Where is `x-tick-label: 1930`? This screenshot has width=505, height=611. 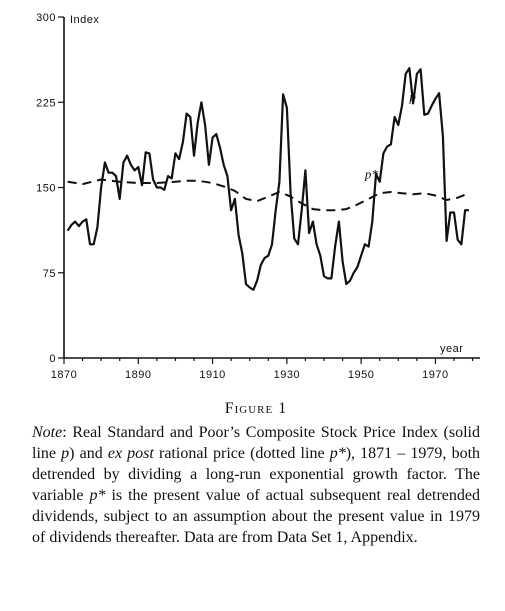
x-tick-label: 1930 is located at coordinates (287, 375).